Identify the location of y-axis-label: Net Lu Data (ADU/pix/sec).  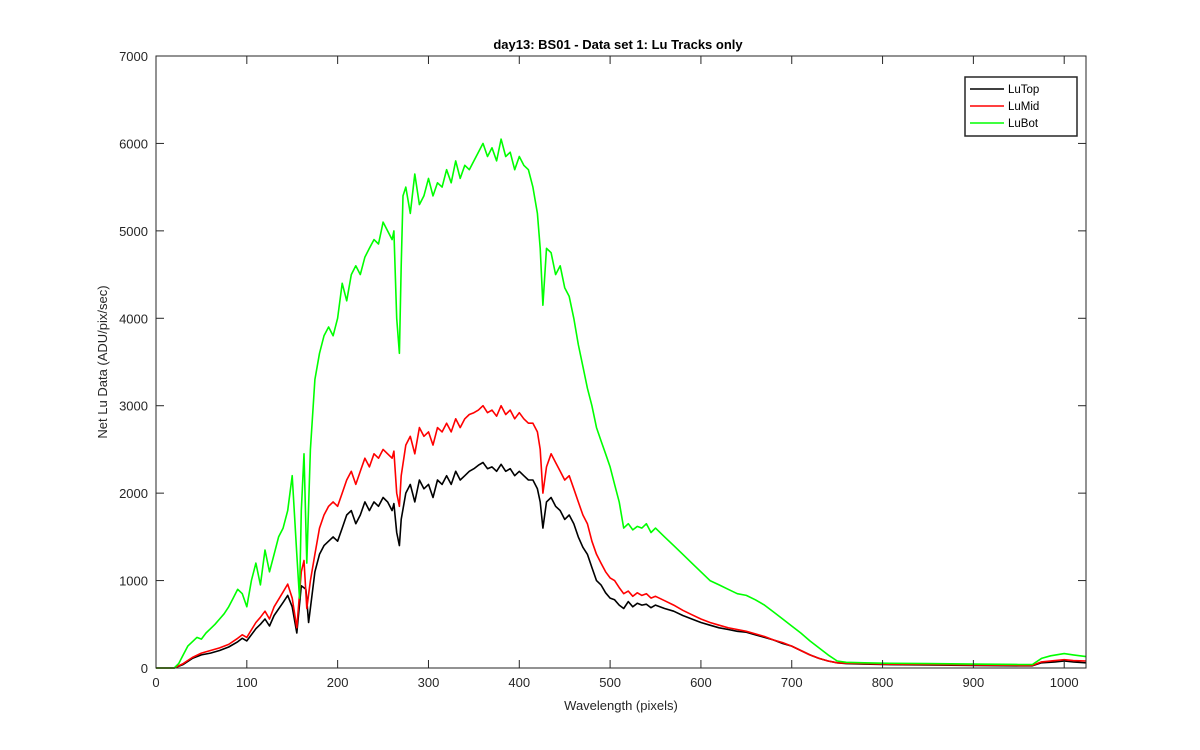
(102, 361).